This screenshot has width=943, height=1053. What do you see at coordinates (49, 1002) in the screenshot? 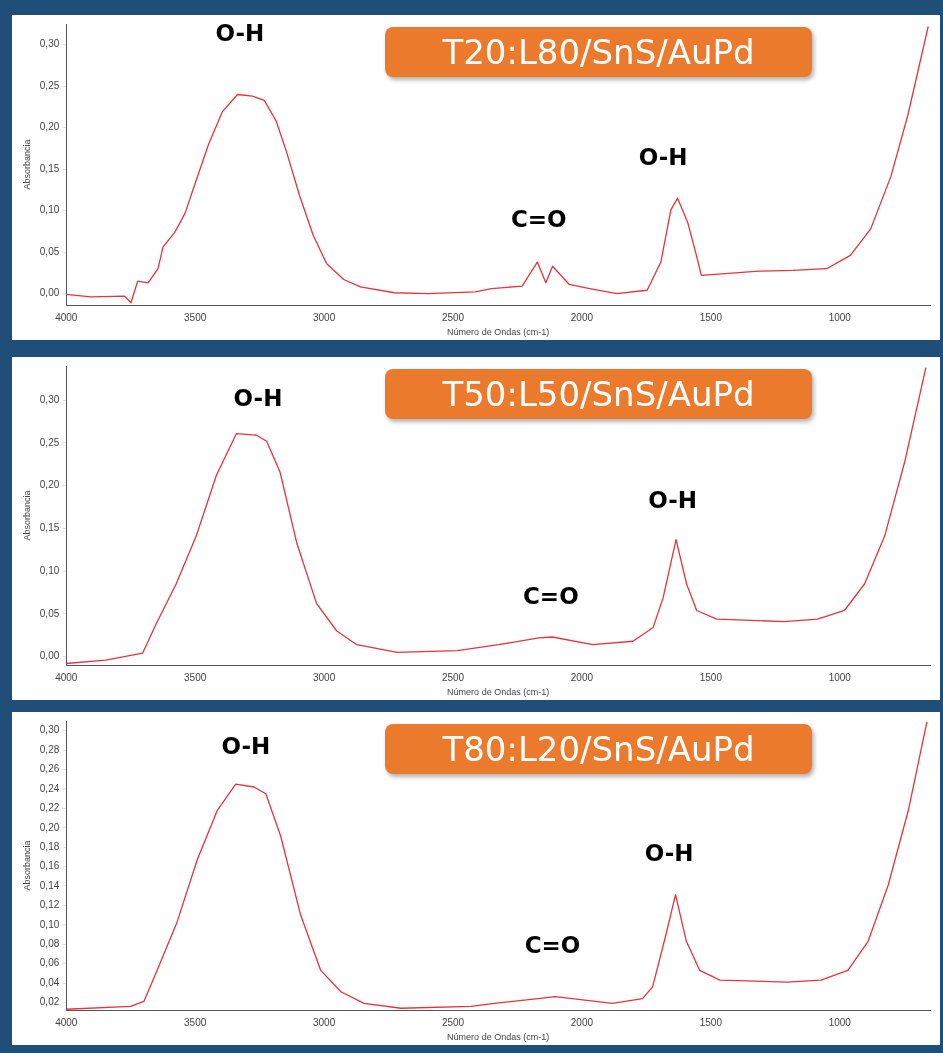
I see `y-tick-label: 0,02` at bounding box center [49, 1002].